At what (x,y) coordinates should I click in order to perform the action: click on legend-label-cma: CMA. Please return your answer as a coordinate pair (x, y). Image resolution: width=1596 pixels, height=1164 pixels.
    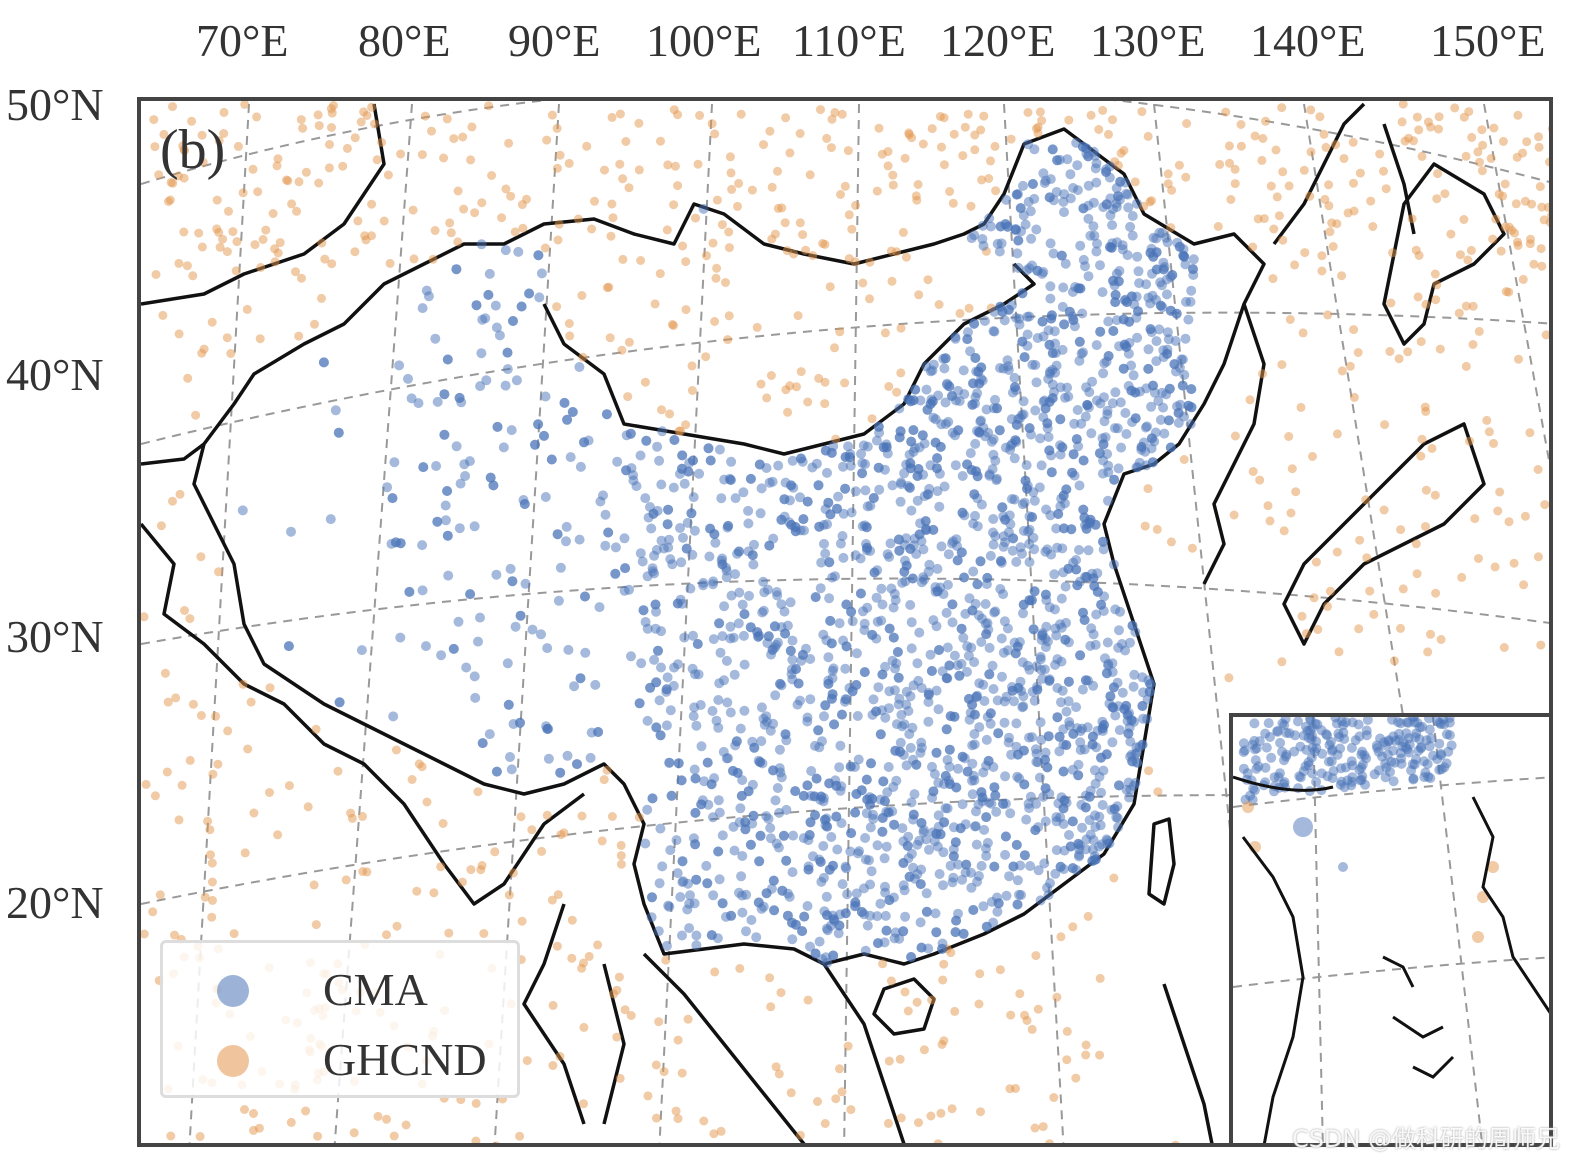
    Looking at the image, I should click on (375, 989).